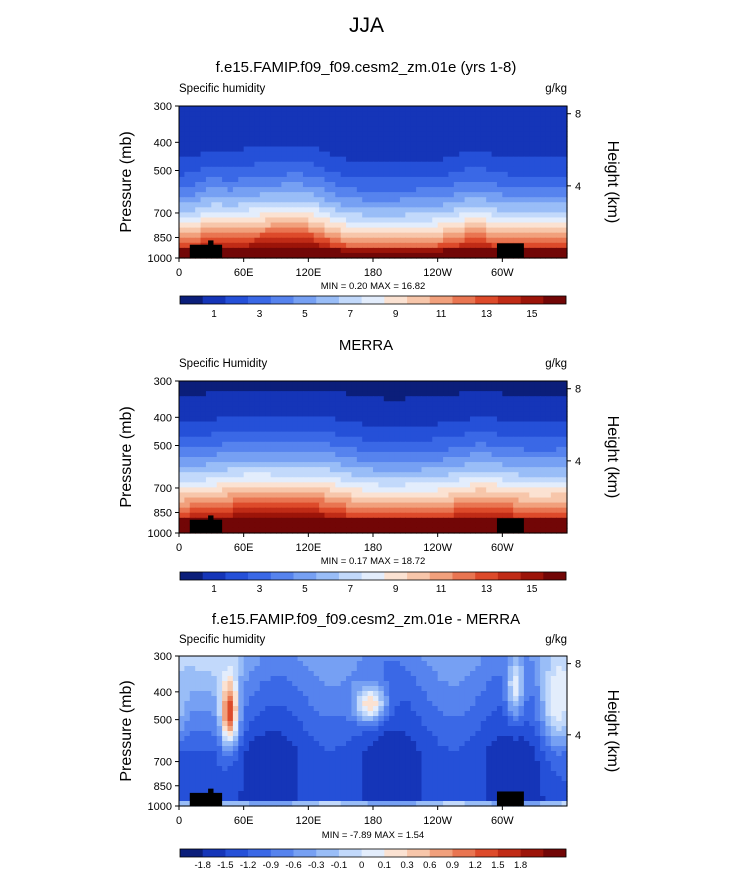 The image size is (733, 872). I want to click on colorbar-label: 1, so click(214, 314).